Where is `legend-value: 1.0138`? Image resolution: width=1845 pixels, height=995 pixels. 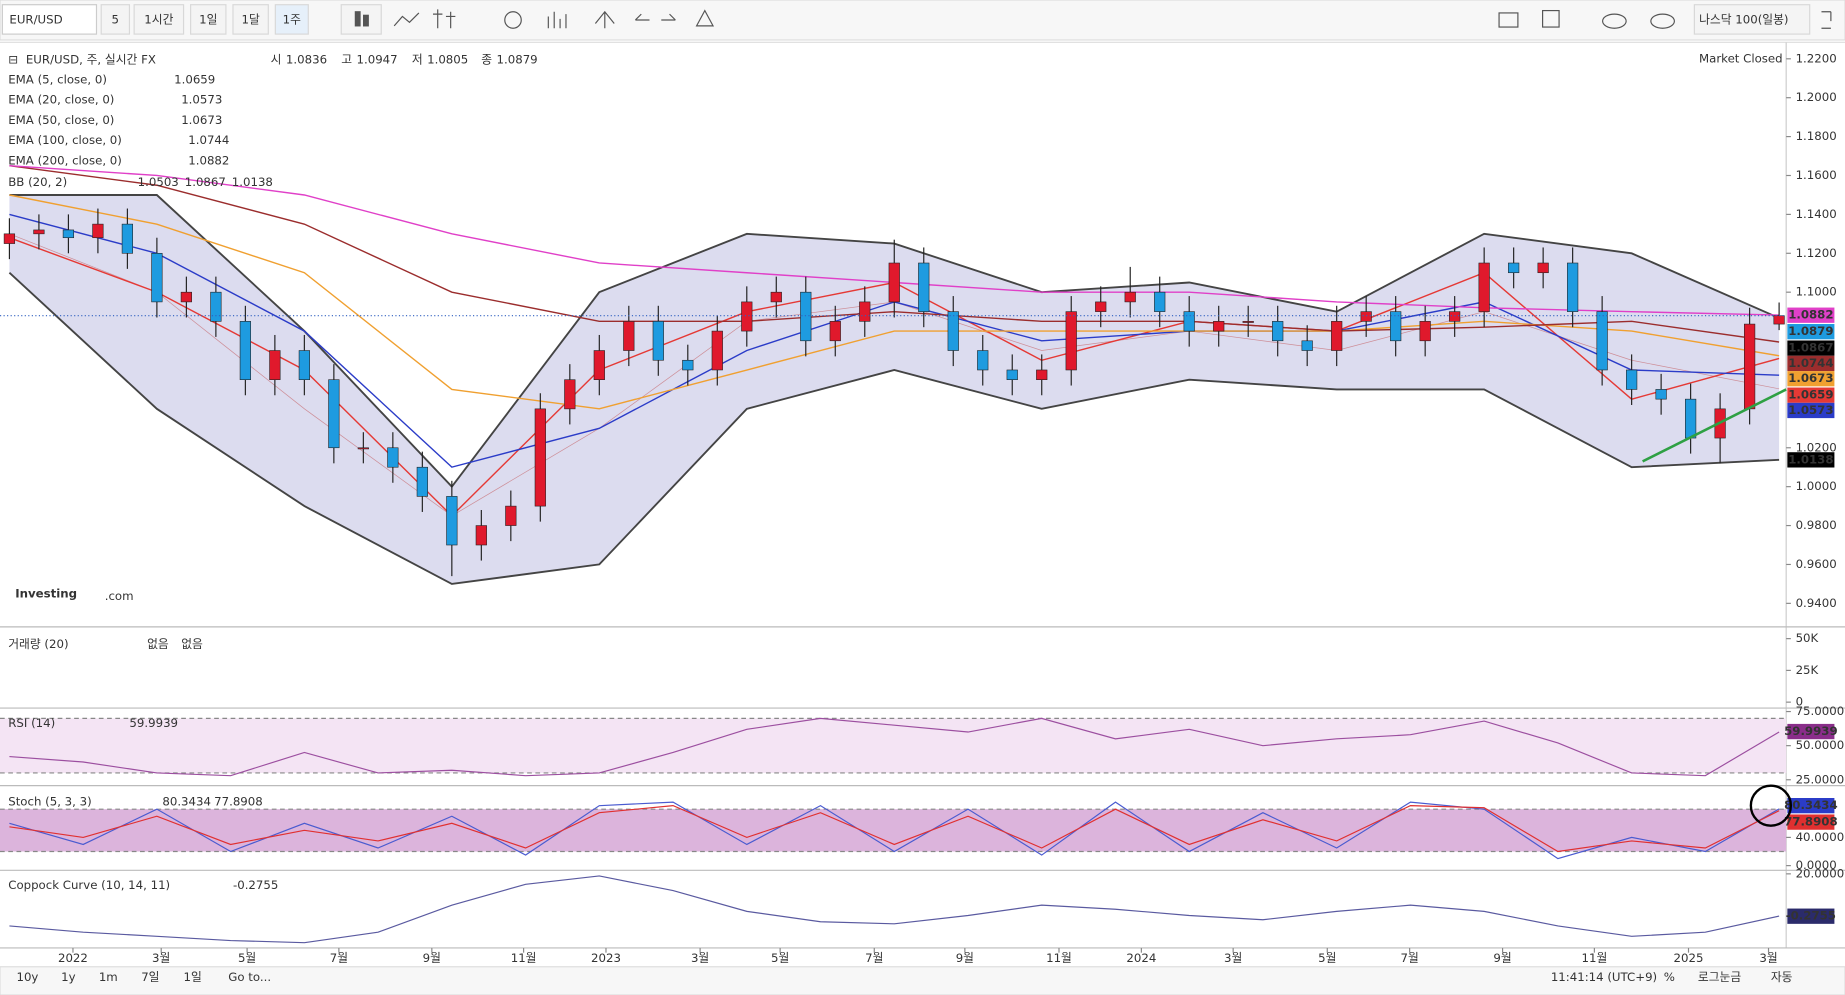
legend-value: 1.0138 is located at coordinates (252, 182).